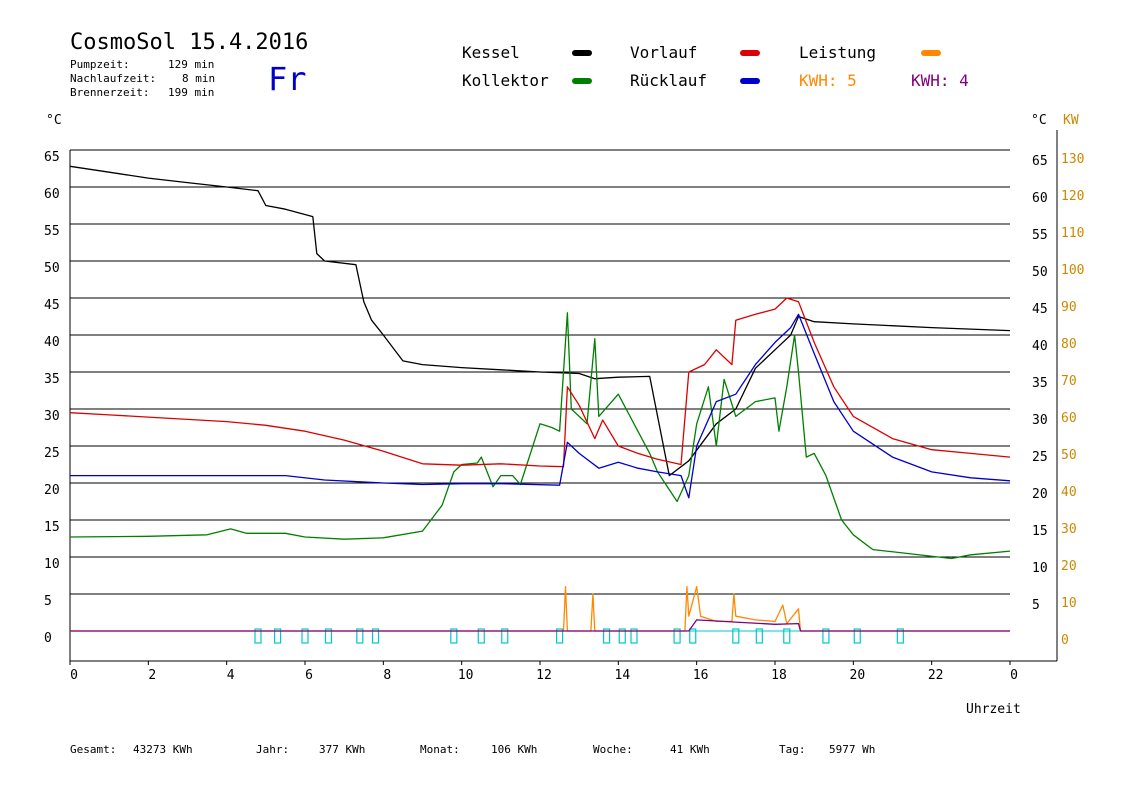  I want to click on y2-celsius-tick-label: 10, so click(1040, 568).